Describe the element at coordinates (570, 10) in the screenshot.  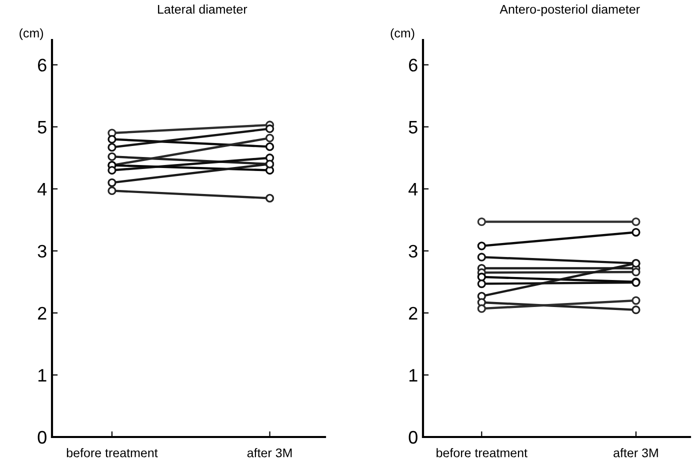
I see `chart-title: Antero-posteriol diameter` at that location.